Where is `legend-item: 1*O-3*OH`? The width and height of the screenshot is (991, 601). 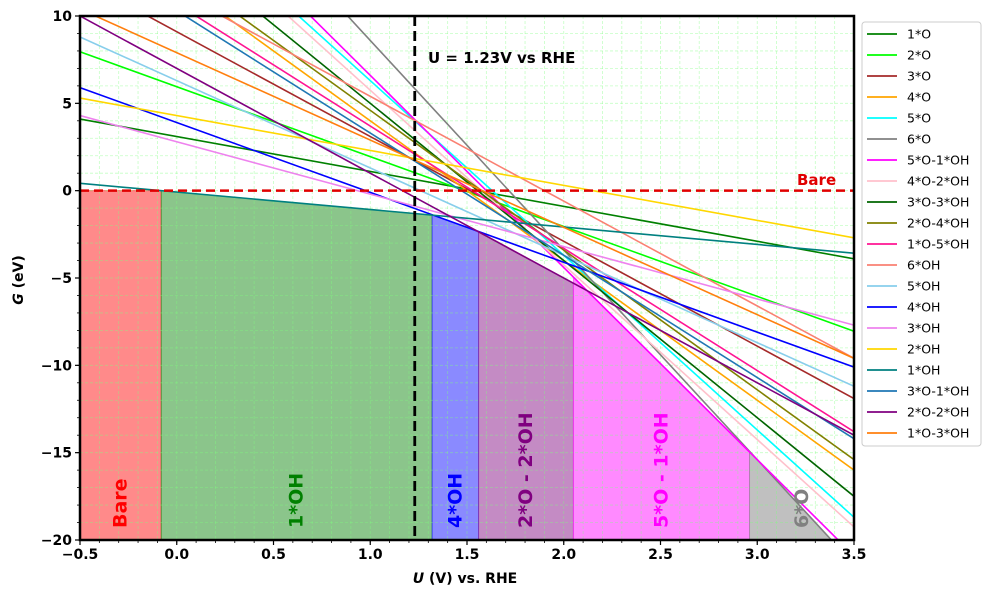
legend-item: 1*O-3*OH is located at coordinates (918, 433).